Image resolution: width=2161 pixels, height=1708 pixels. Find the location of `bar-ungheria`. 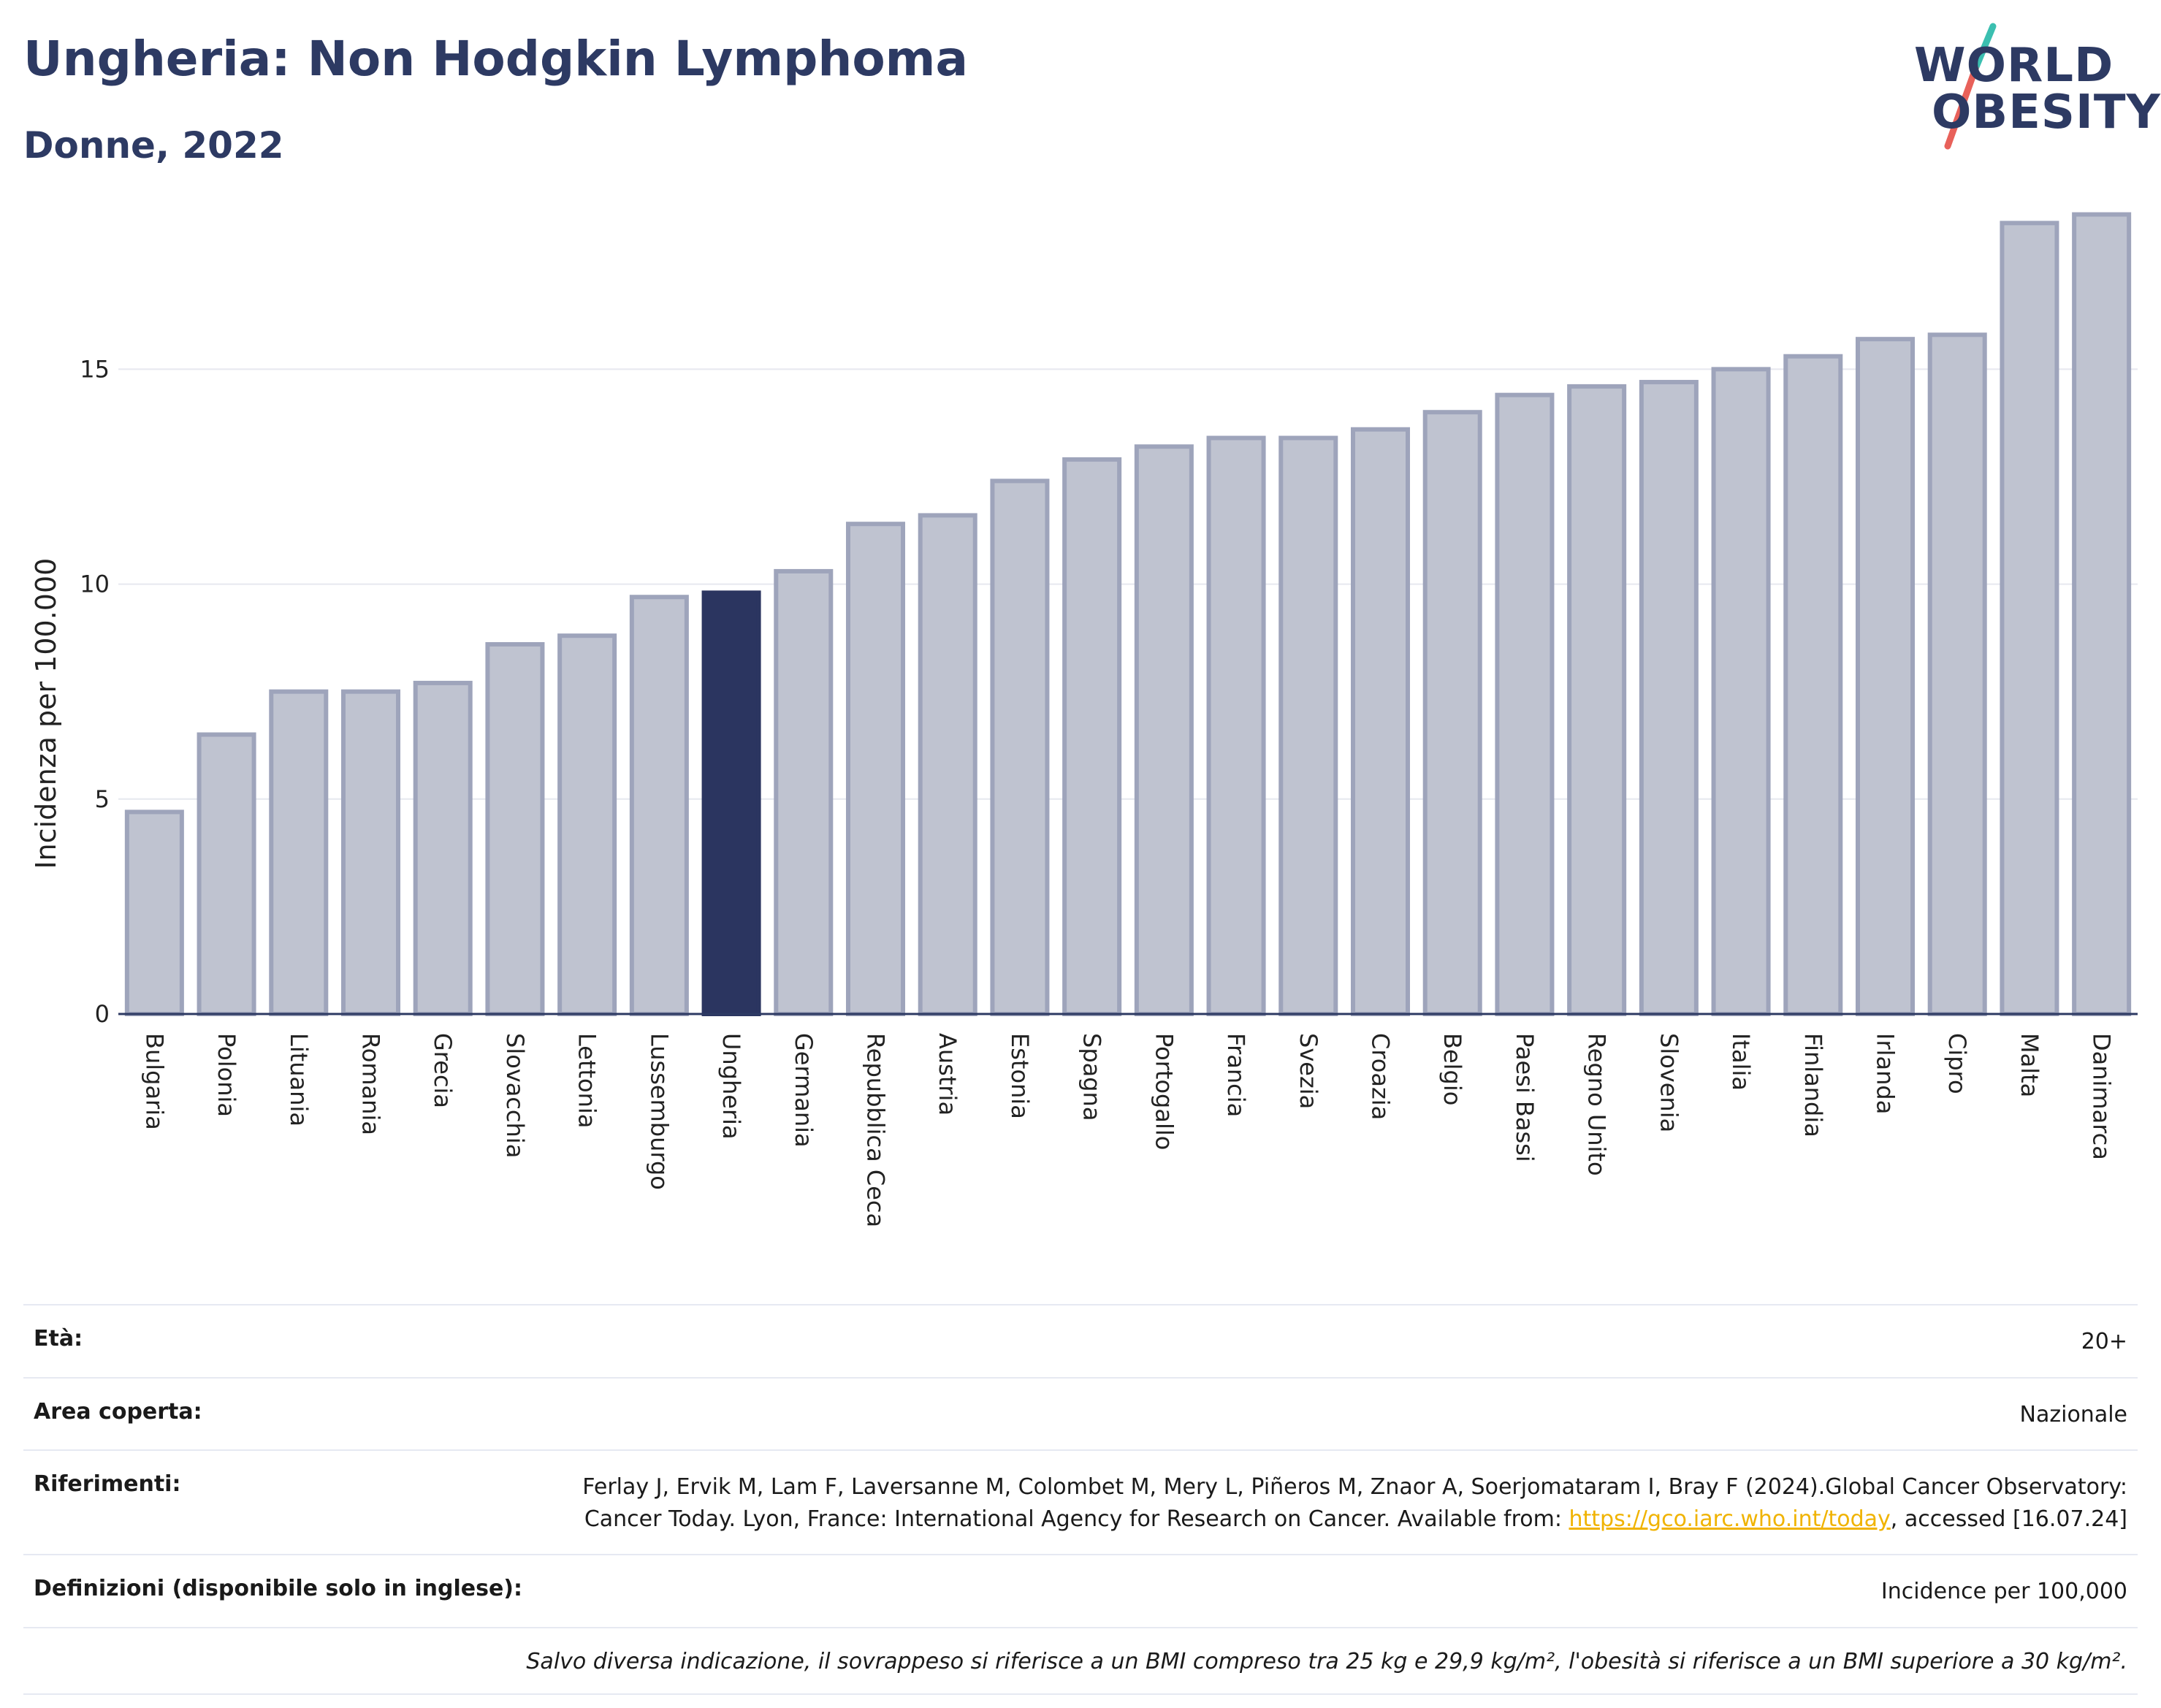

bar-ungheria is located at coordinates (731, 803).